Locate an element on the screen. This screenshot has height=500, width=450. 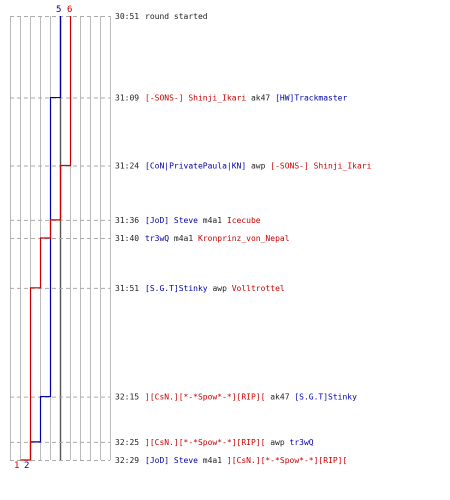
event-time: 31:24 is located at coordinates (127, 166).